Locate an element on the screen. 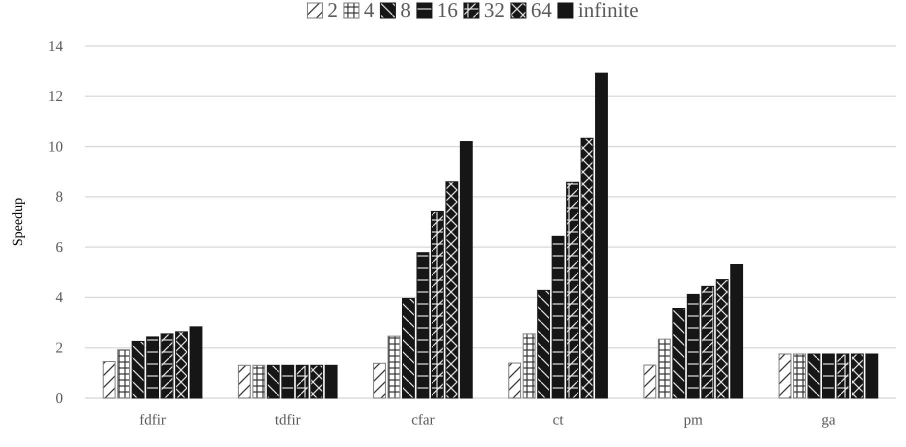  y-tick-label: 2 is located at coordinates (59, 348).